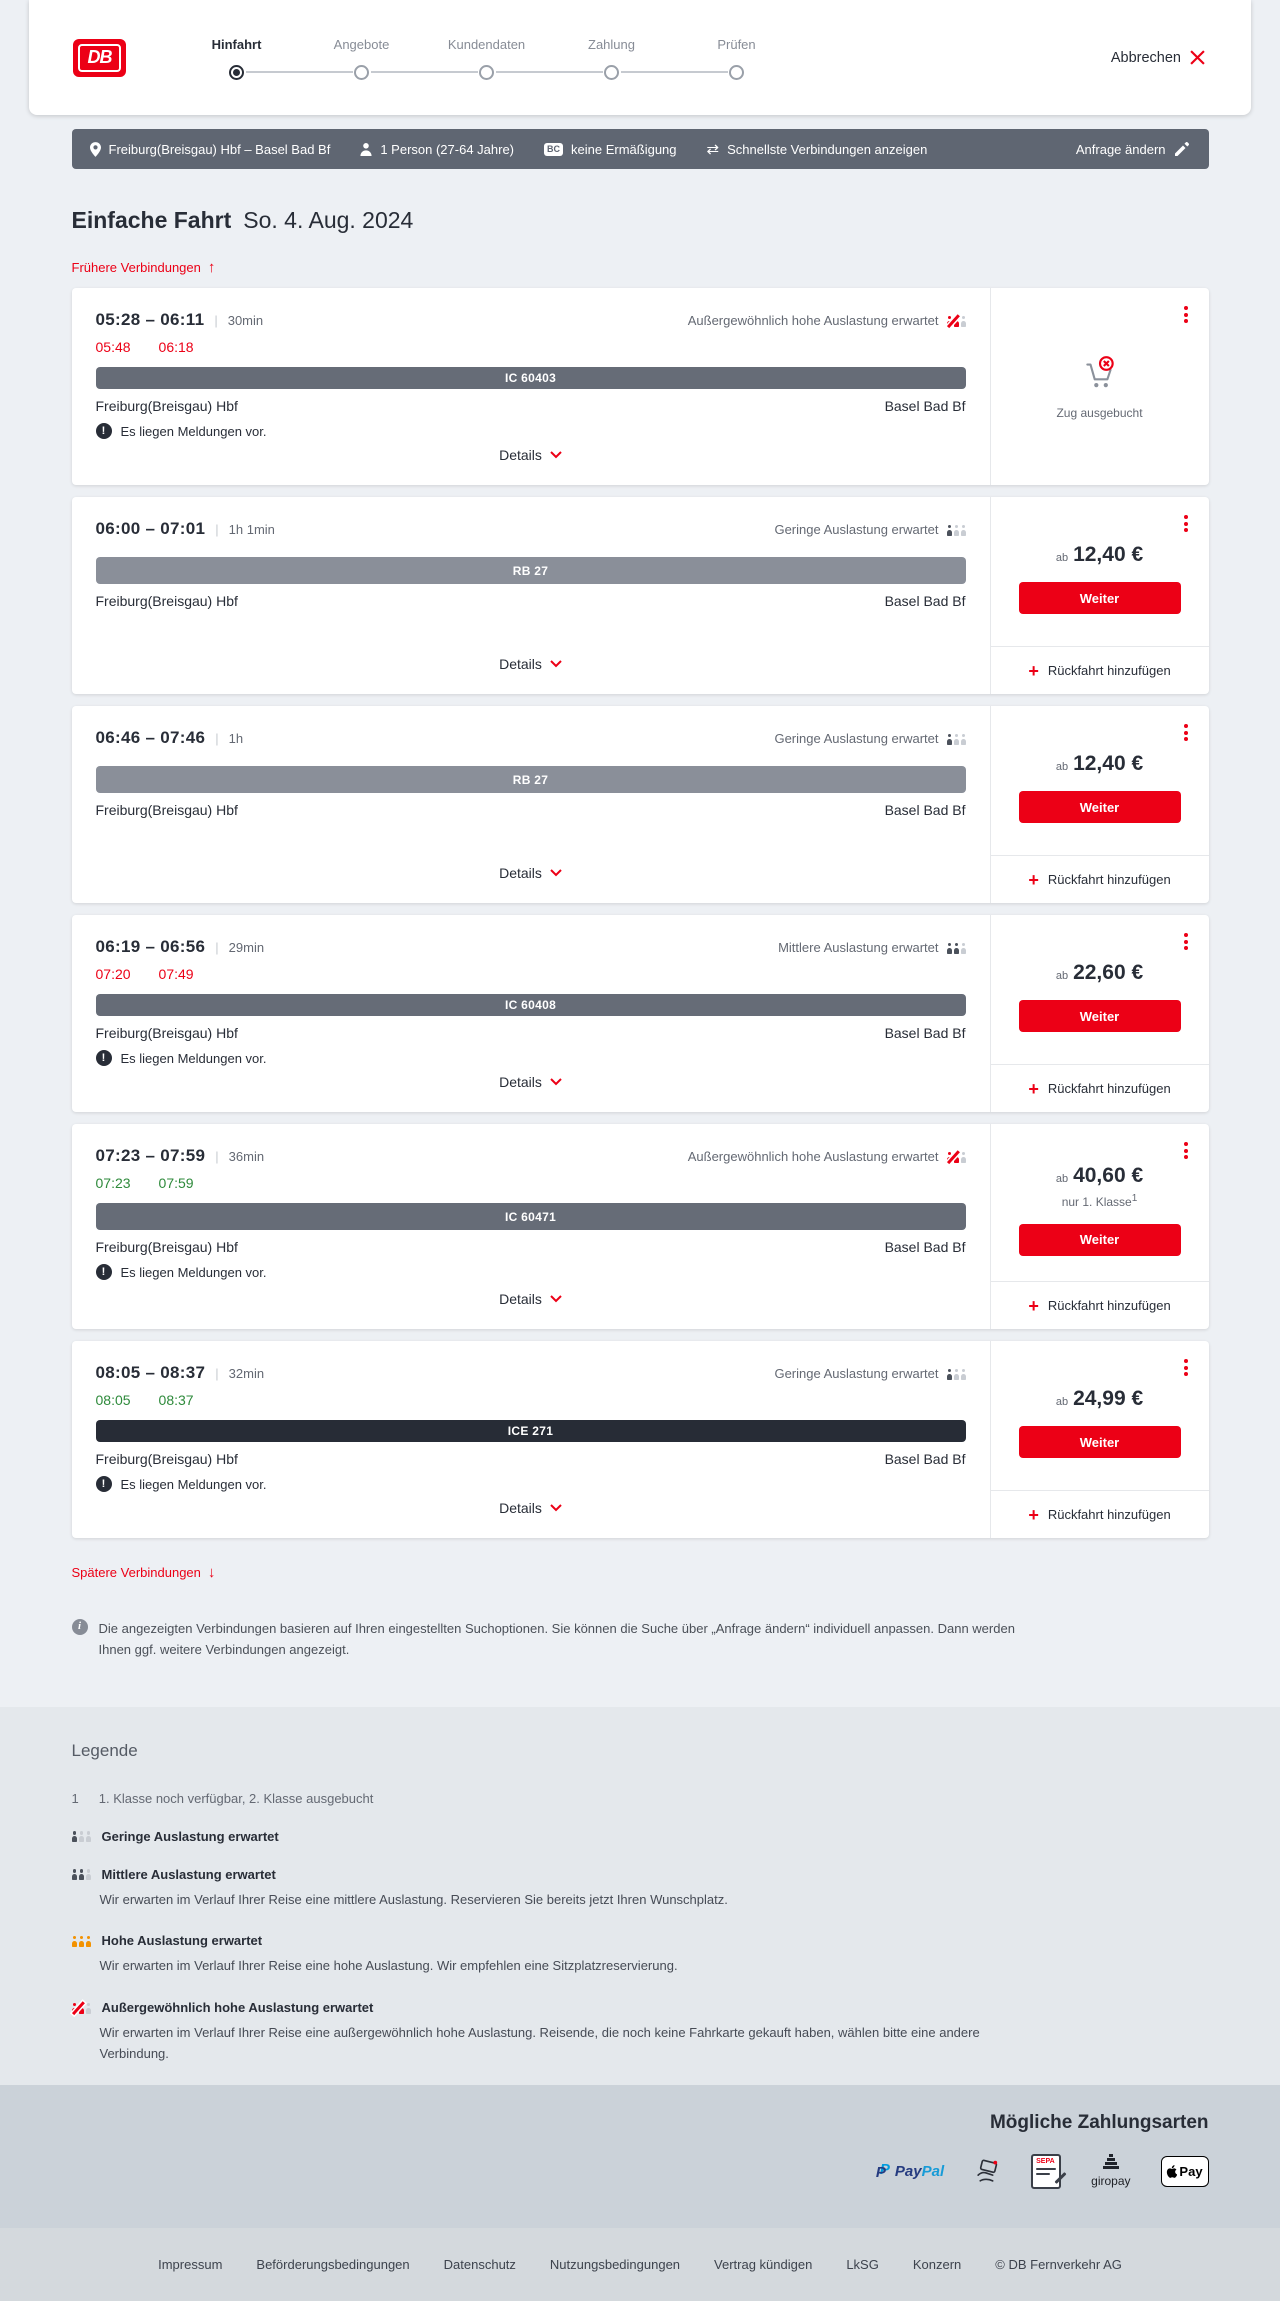 Image resolution: width=1280 pixels, height=2301 pixels. Describe the element at coordinates (858, 947) in the screenshot. I see `occupancy-label: Mittlere Auslastung erwartet` at that location.